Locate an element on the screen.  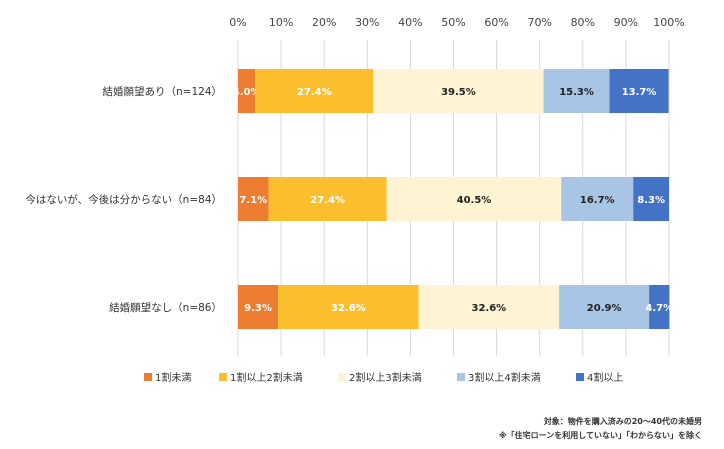
legend-label: 4割以上 is located at coordinates (605, 377).